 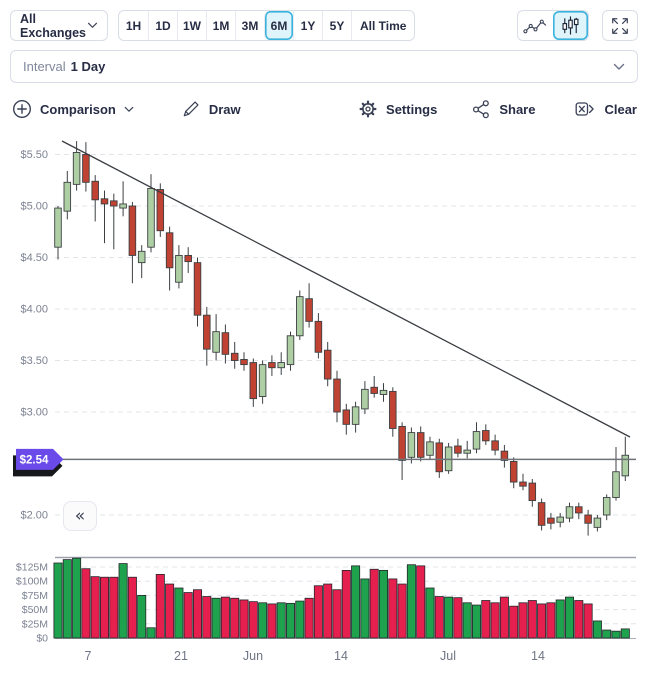 I want to click on line-chart-icon, so click(x=535, y=26).